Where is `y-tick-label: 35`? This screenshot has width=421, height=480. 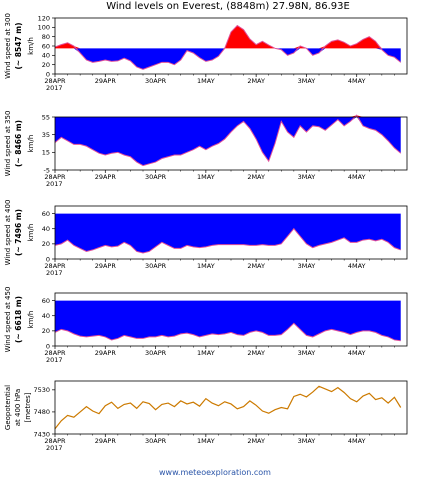
y-tick-label: 35 is located at coordinates (46, 135).